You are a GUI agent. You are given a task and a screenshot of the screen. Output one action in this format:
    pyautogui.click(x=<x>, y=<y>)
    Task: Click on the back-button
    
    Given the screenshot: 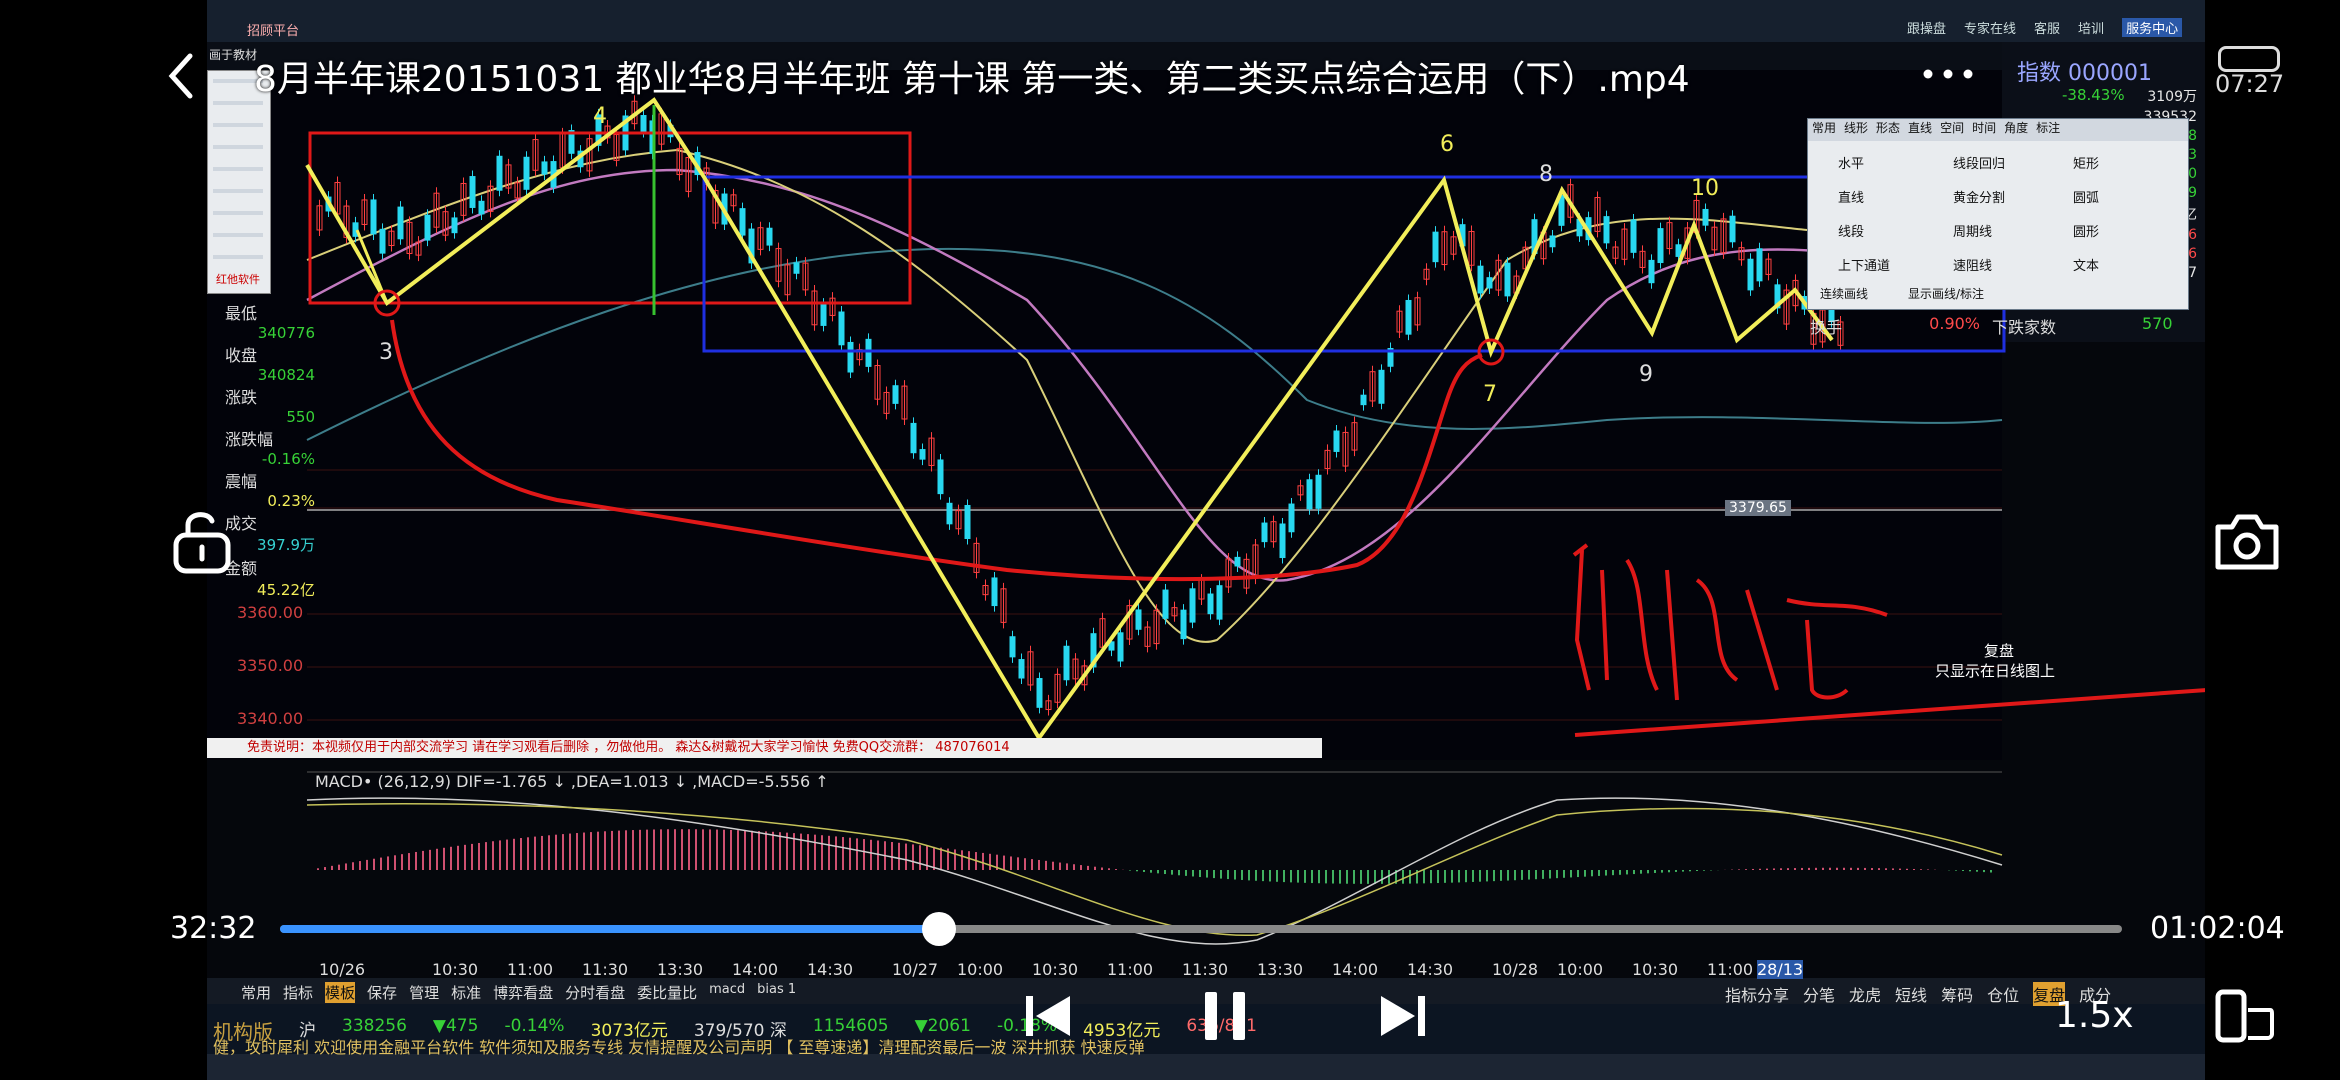 What is the action you would take?
    pyautogui.click(x=182, y=76)
    